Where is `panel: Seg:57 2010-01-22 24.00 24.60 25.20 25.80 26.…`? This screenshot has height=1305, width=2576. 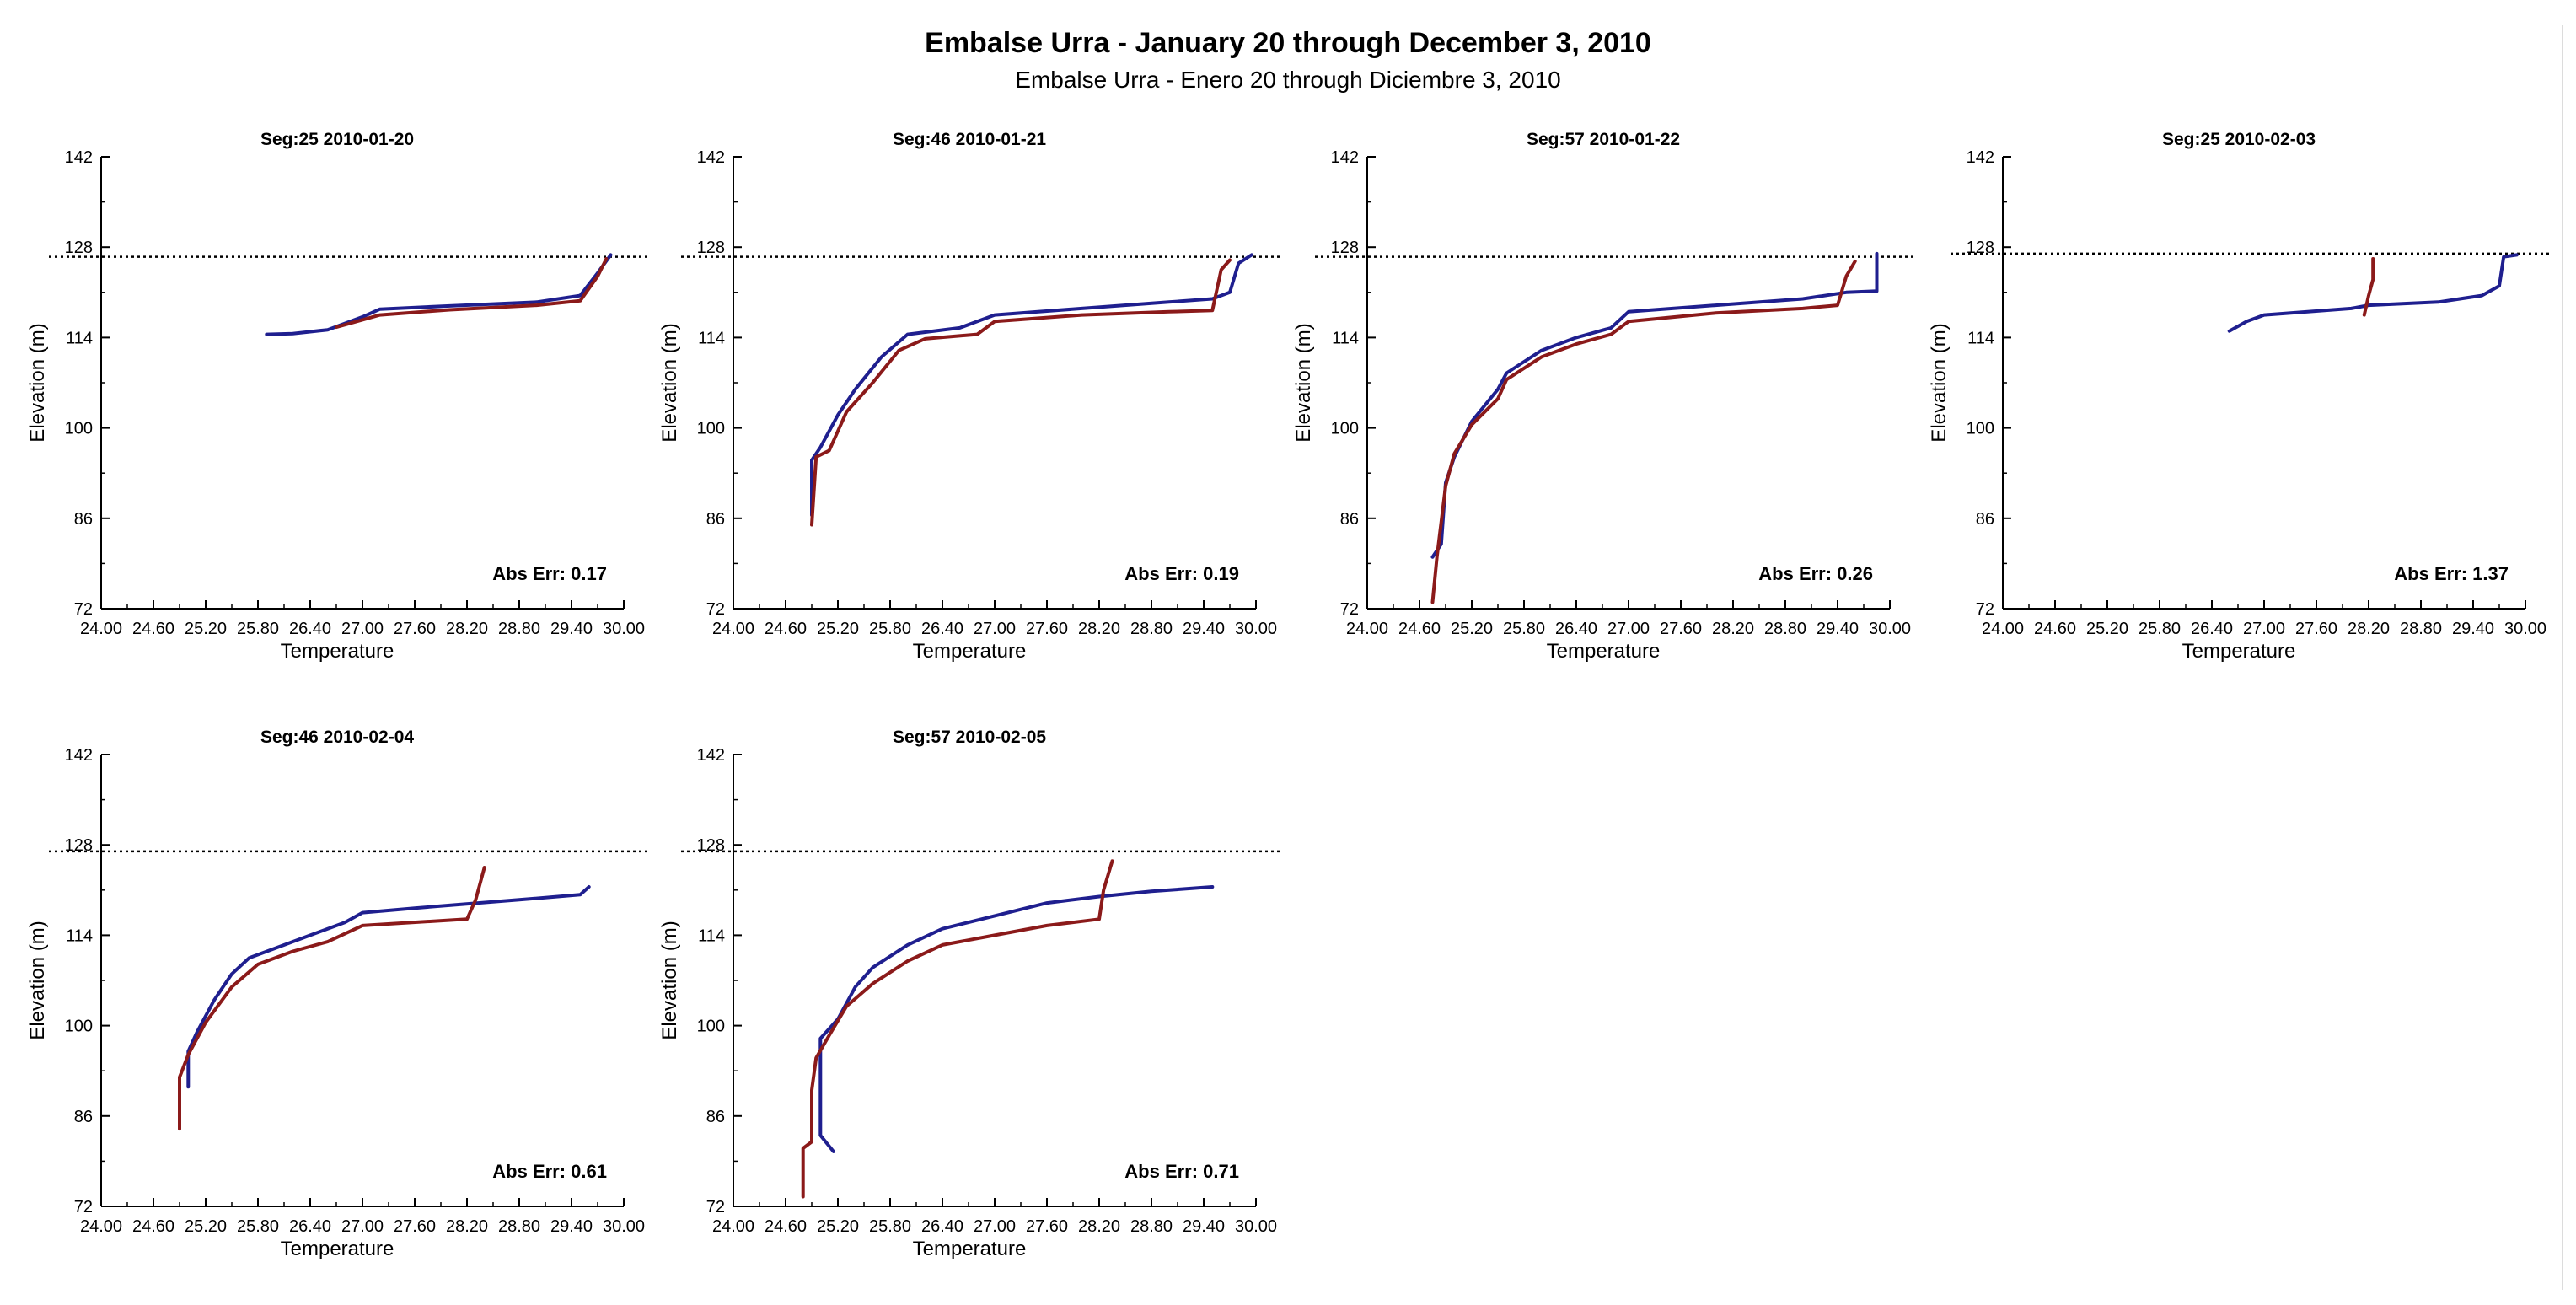 panel: Seg:57 2010-01-22 24.00 24.60 25.20 25.80 26.… is located at coordinates (1603, 396).